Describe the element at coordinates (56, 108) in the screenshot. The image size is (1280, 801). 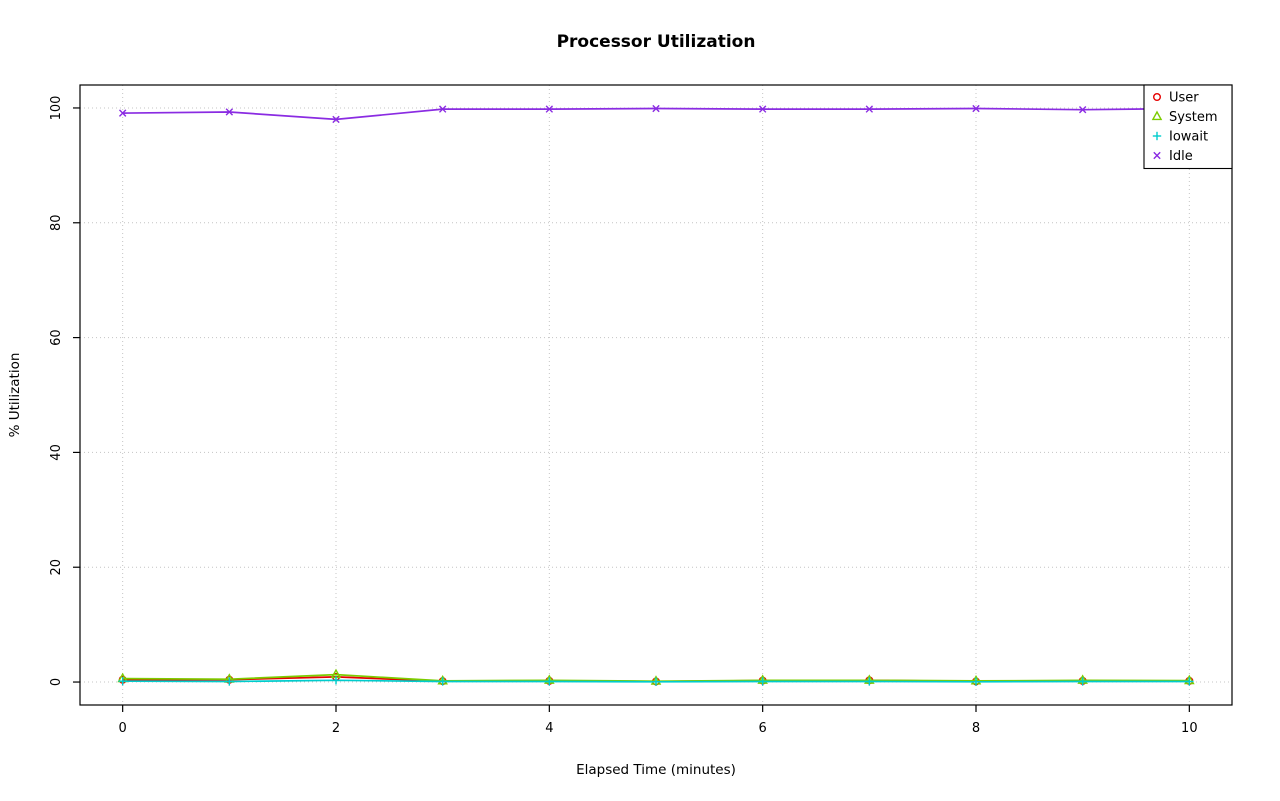
I see `y-tick-label: 100` at that location.